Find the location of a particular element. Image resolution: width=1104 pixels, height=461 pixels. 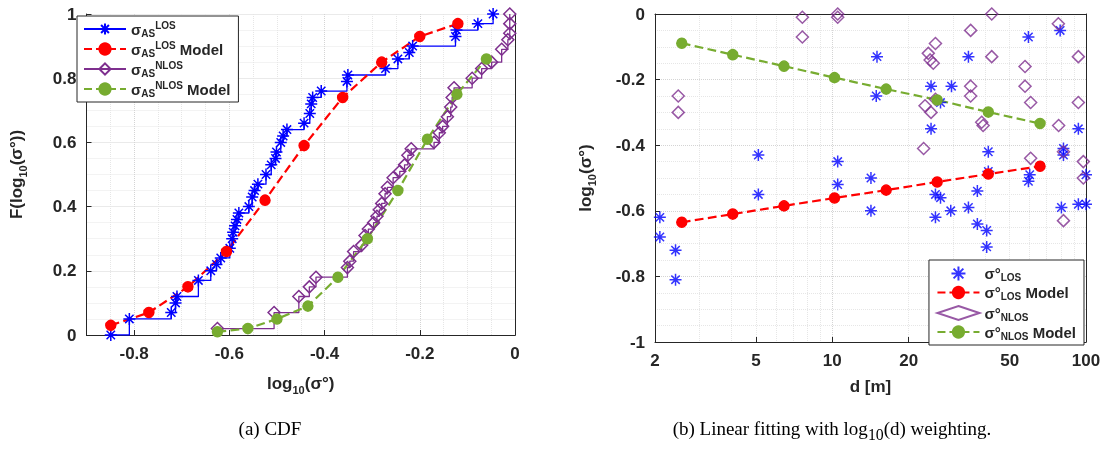

x-tick-label: 0 is located at coordinates (515, 353).